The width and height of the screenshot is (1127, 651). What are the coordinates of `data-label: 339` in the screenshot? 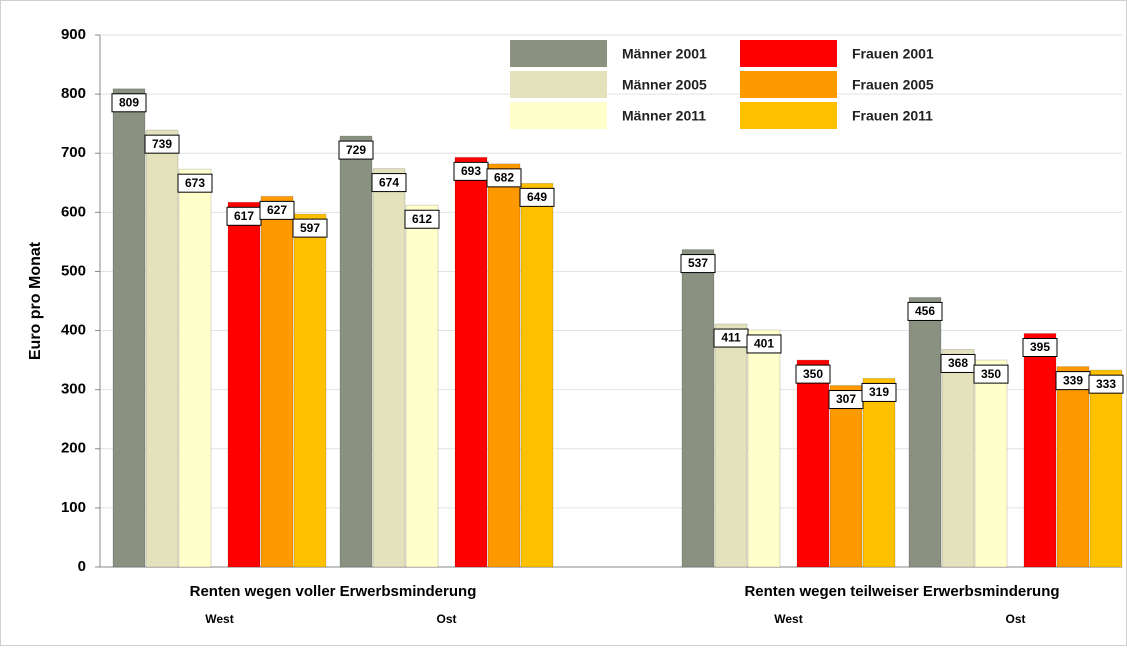 It's located at (1073, 380).